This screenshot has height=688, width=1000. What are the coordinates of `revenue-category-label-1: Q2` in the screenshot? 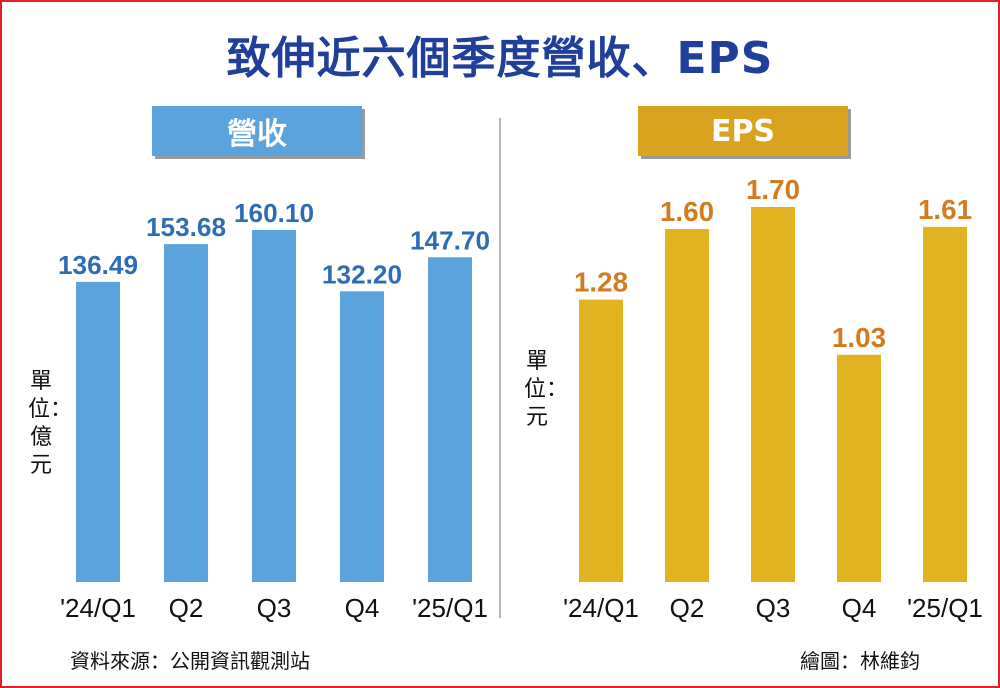 It's located at (186, 608).